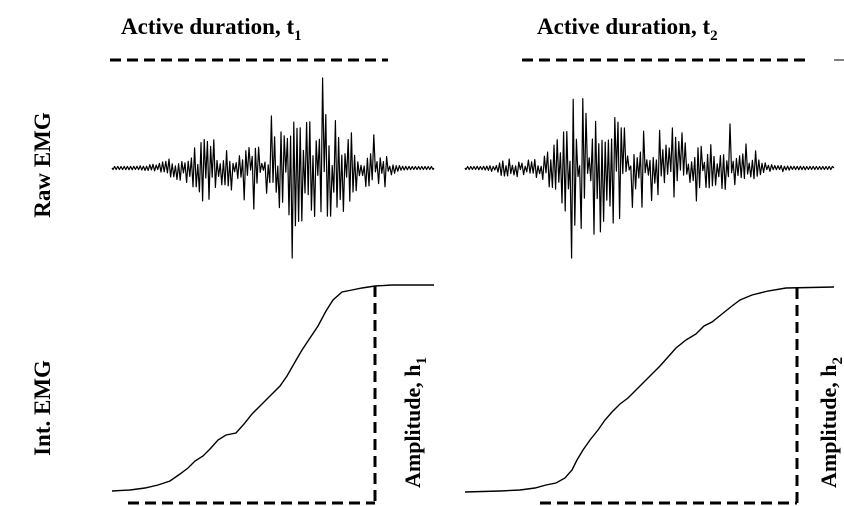 The image size is (844, 506). I want to click on raw-emg-waveform-left, so click(273, 168).